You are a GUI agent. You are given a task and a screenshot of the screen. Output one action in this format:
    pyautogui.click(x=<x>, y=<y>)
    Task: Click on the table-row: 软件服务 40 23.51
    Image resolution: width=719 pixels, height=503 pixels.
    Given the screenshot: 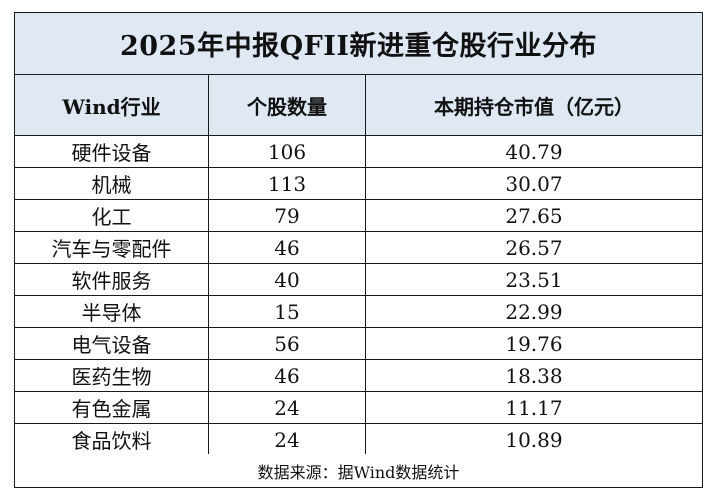 What is the action you would take?
    pyautogui.click(x=358, y=280)
    